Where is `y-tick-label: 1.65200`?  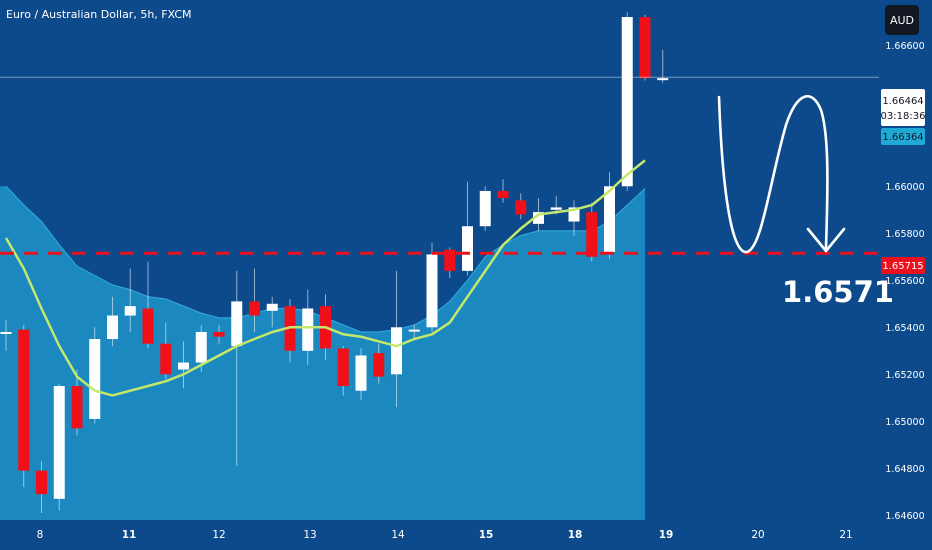
y-tick-label: 1.65200 is located at coordinates (904, 375).